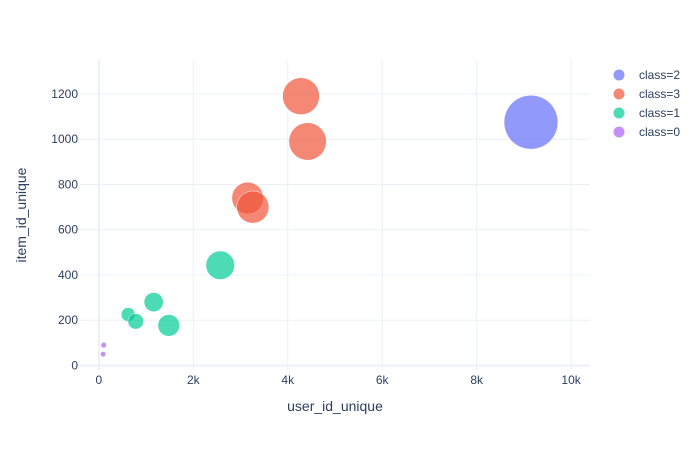 The image size is (700, 450). Describe the element at coordinates (477, 380) in the screenshot. I see `x-tick-label: 8k` at that location.